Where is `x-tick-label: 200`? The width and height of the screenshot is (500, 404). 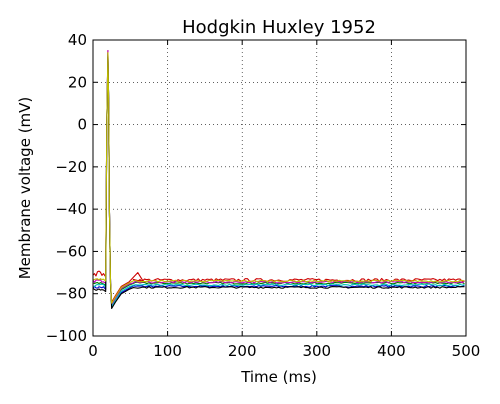 x-tick-label: 200 is located at coordinates (242, 351).